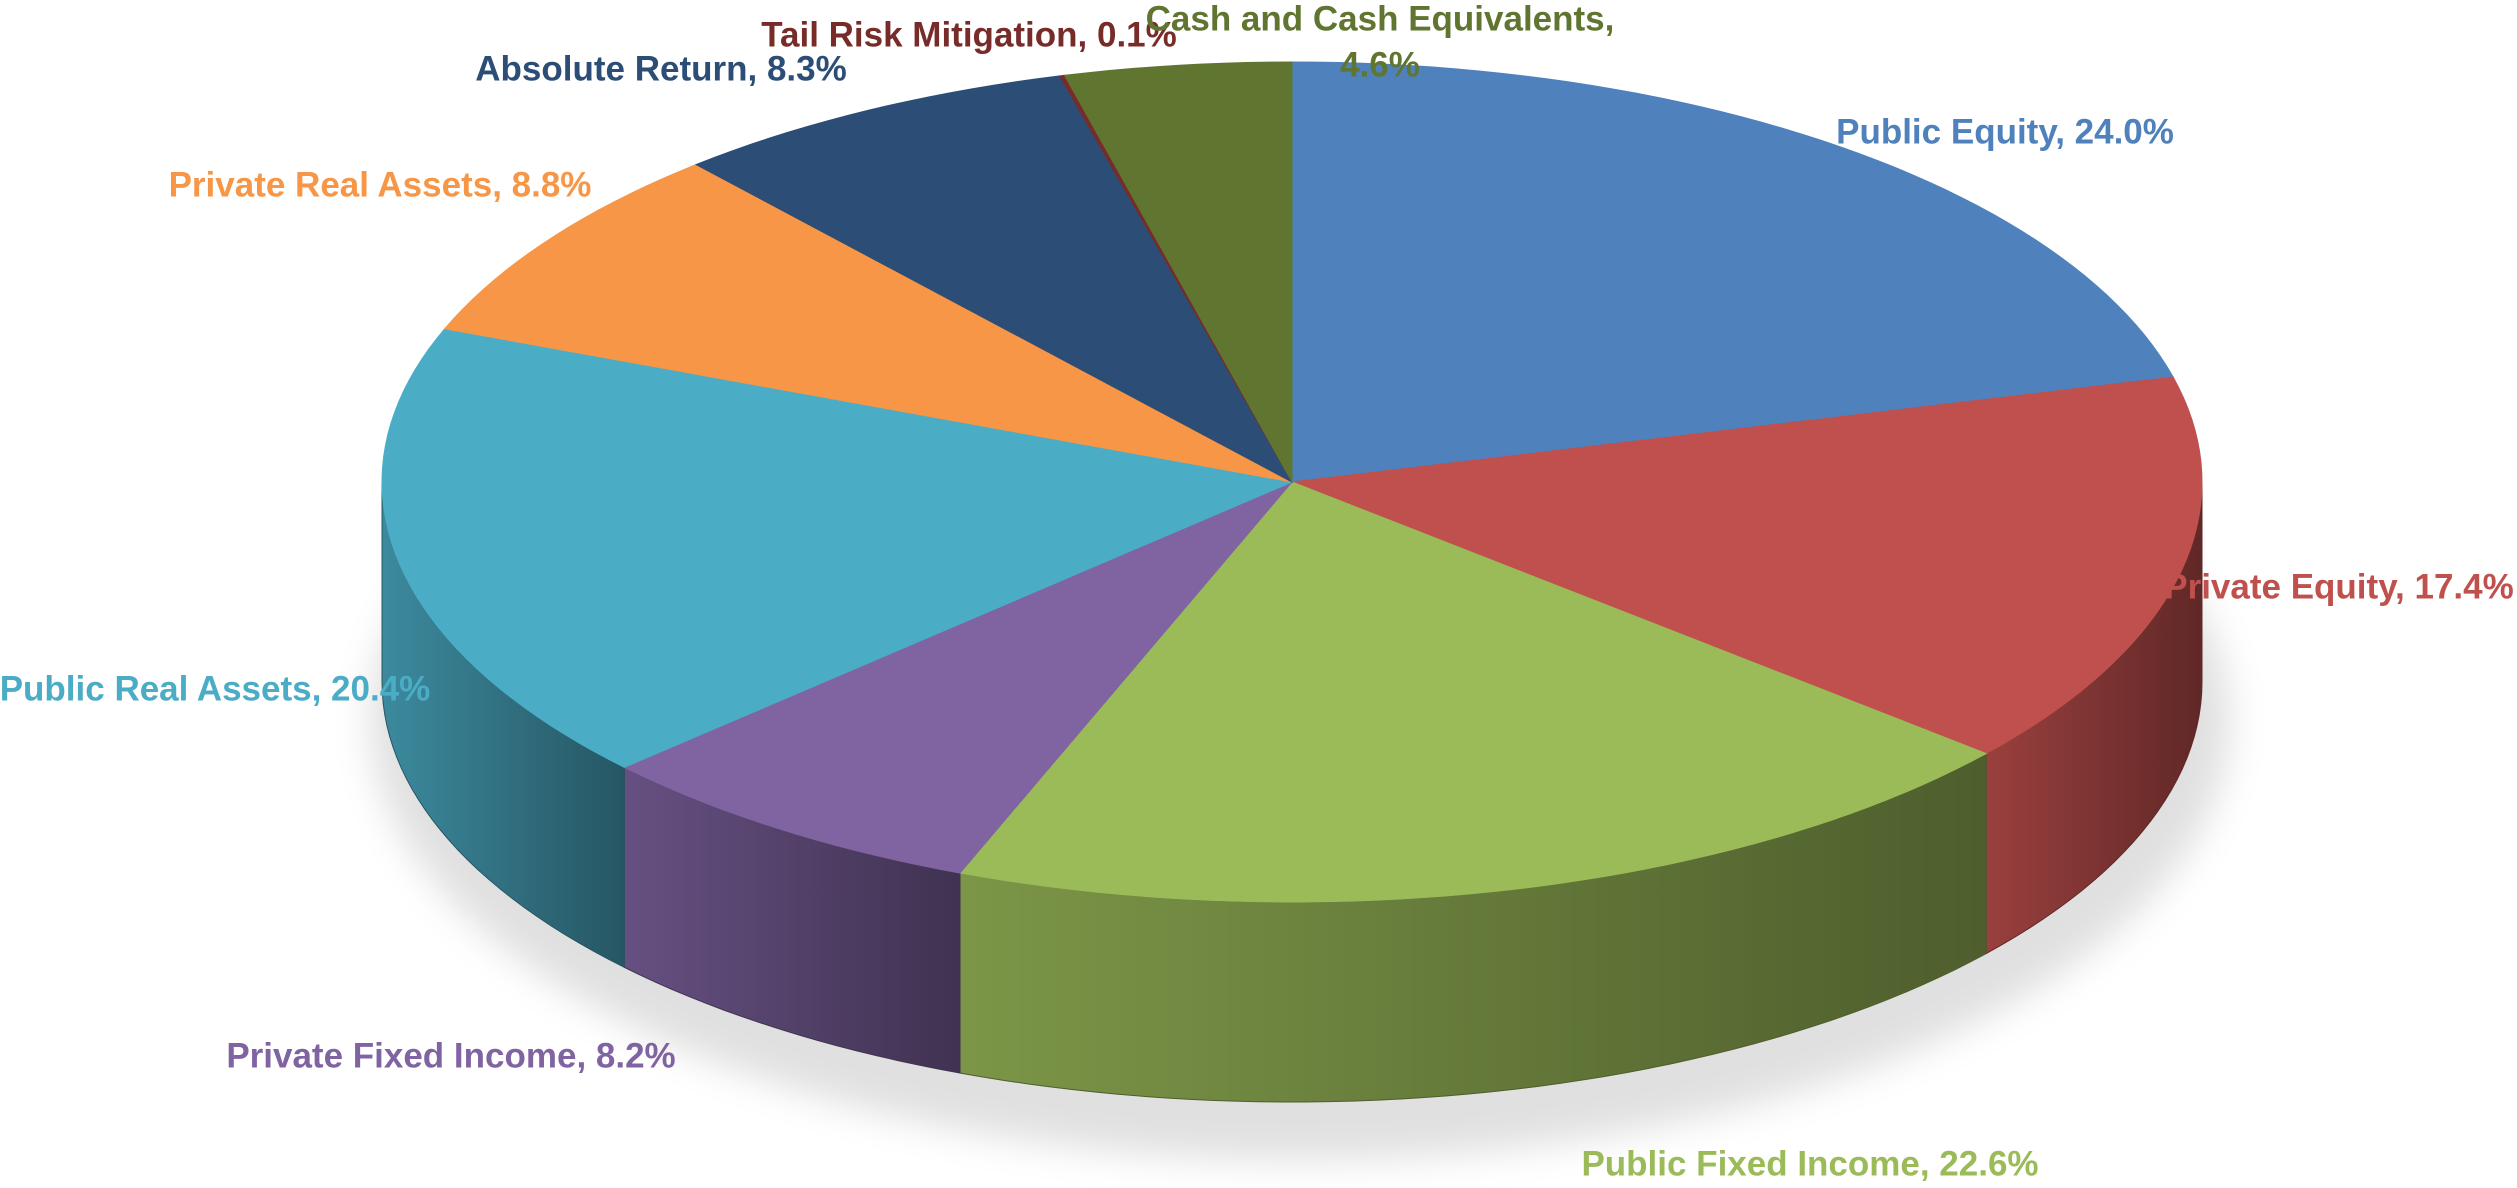 The width and height of the screenshot is (2517, 1188). What do you see at coordinates (2005, 132) in the screenshot?
I see `data-label: Public Equity, 24.0%` at bounding box center [2005, 132].